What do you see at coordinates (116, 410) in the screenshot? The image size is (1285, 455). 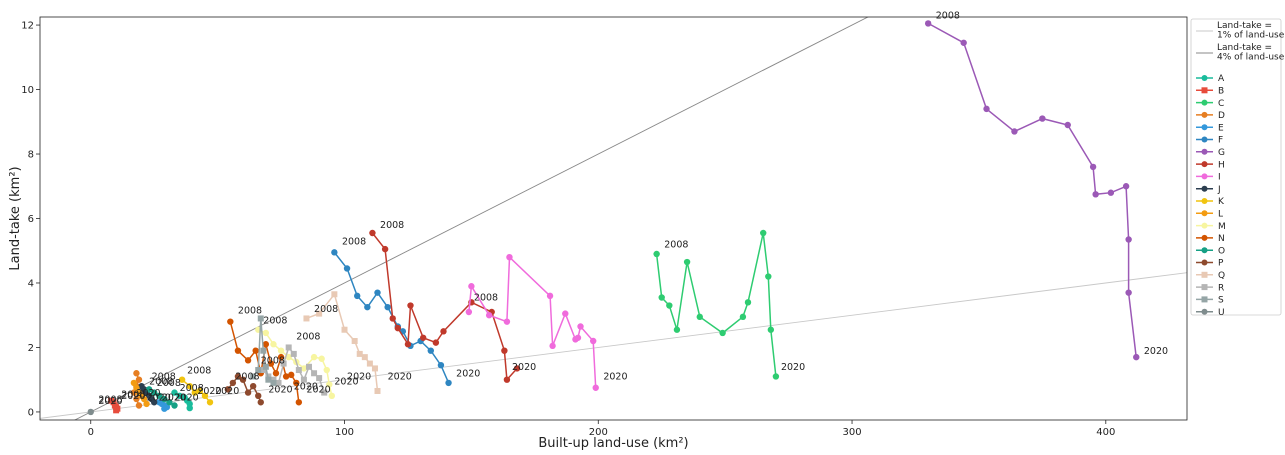 I see `point-B` at bounding box center [116, 410].